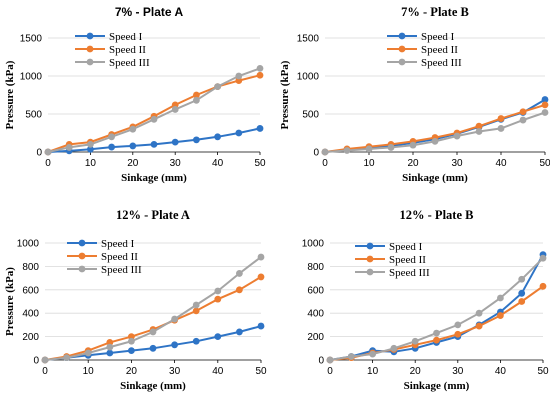 Image resolution: width=550 pixels, height=411 pixels. I want to click on y-tick-label: 200, so click(30, 337).